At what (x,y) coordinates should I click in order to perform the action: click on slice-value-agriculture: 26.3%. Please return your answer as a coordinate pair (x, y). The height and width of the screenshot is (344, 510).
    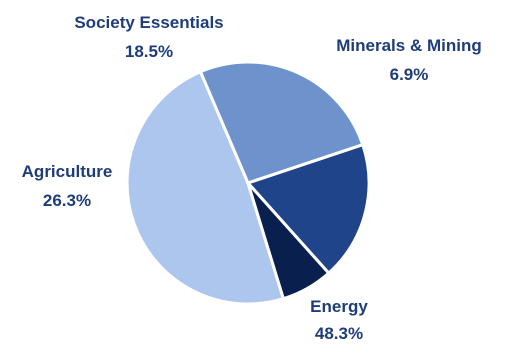
    Looking at the image, I should click on (67, 200).